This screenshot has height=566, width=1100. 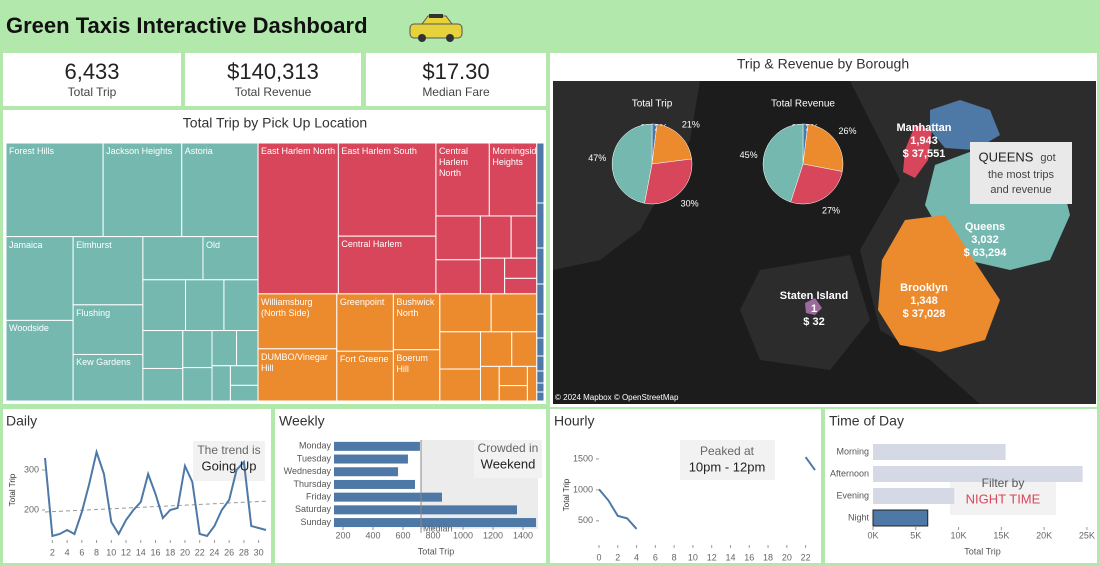 I want to click on x-tick-label: 25K, so click(x=1087, y=535).